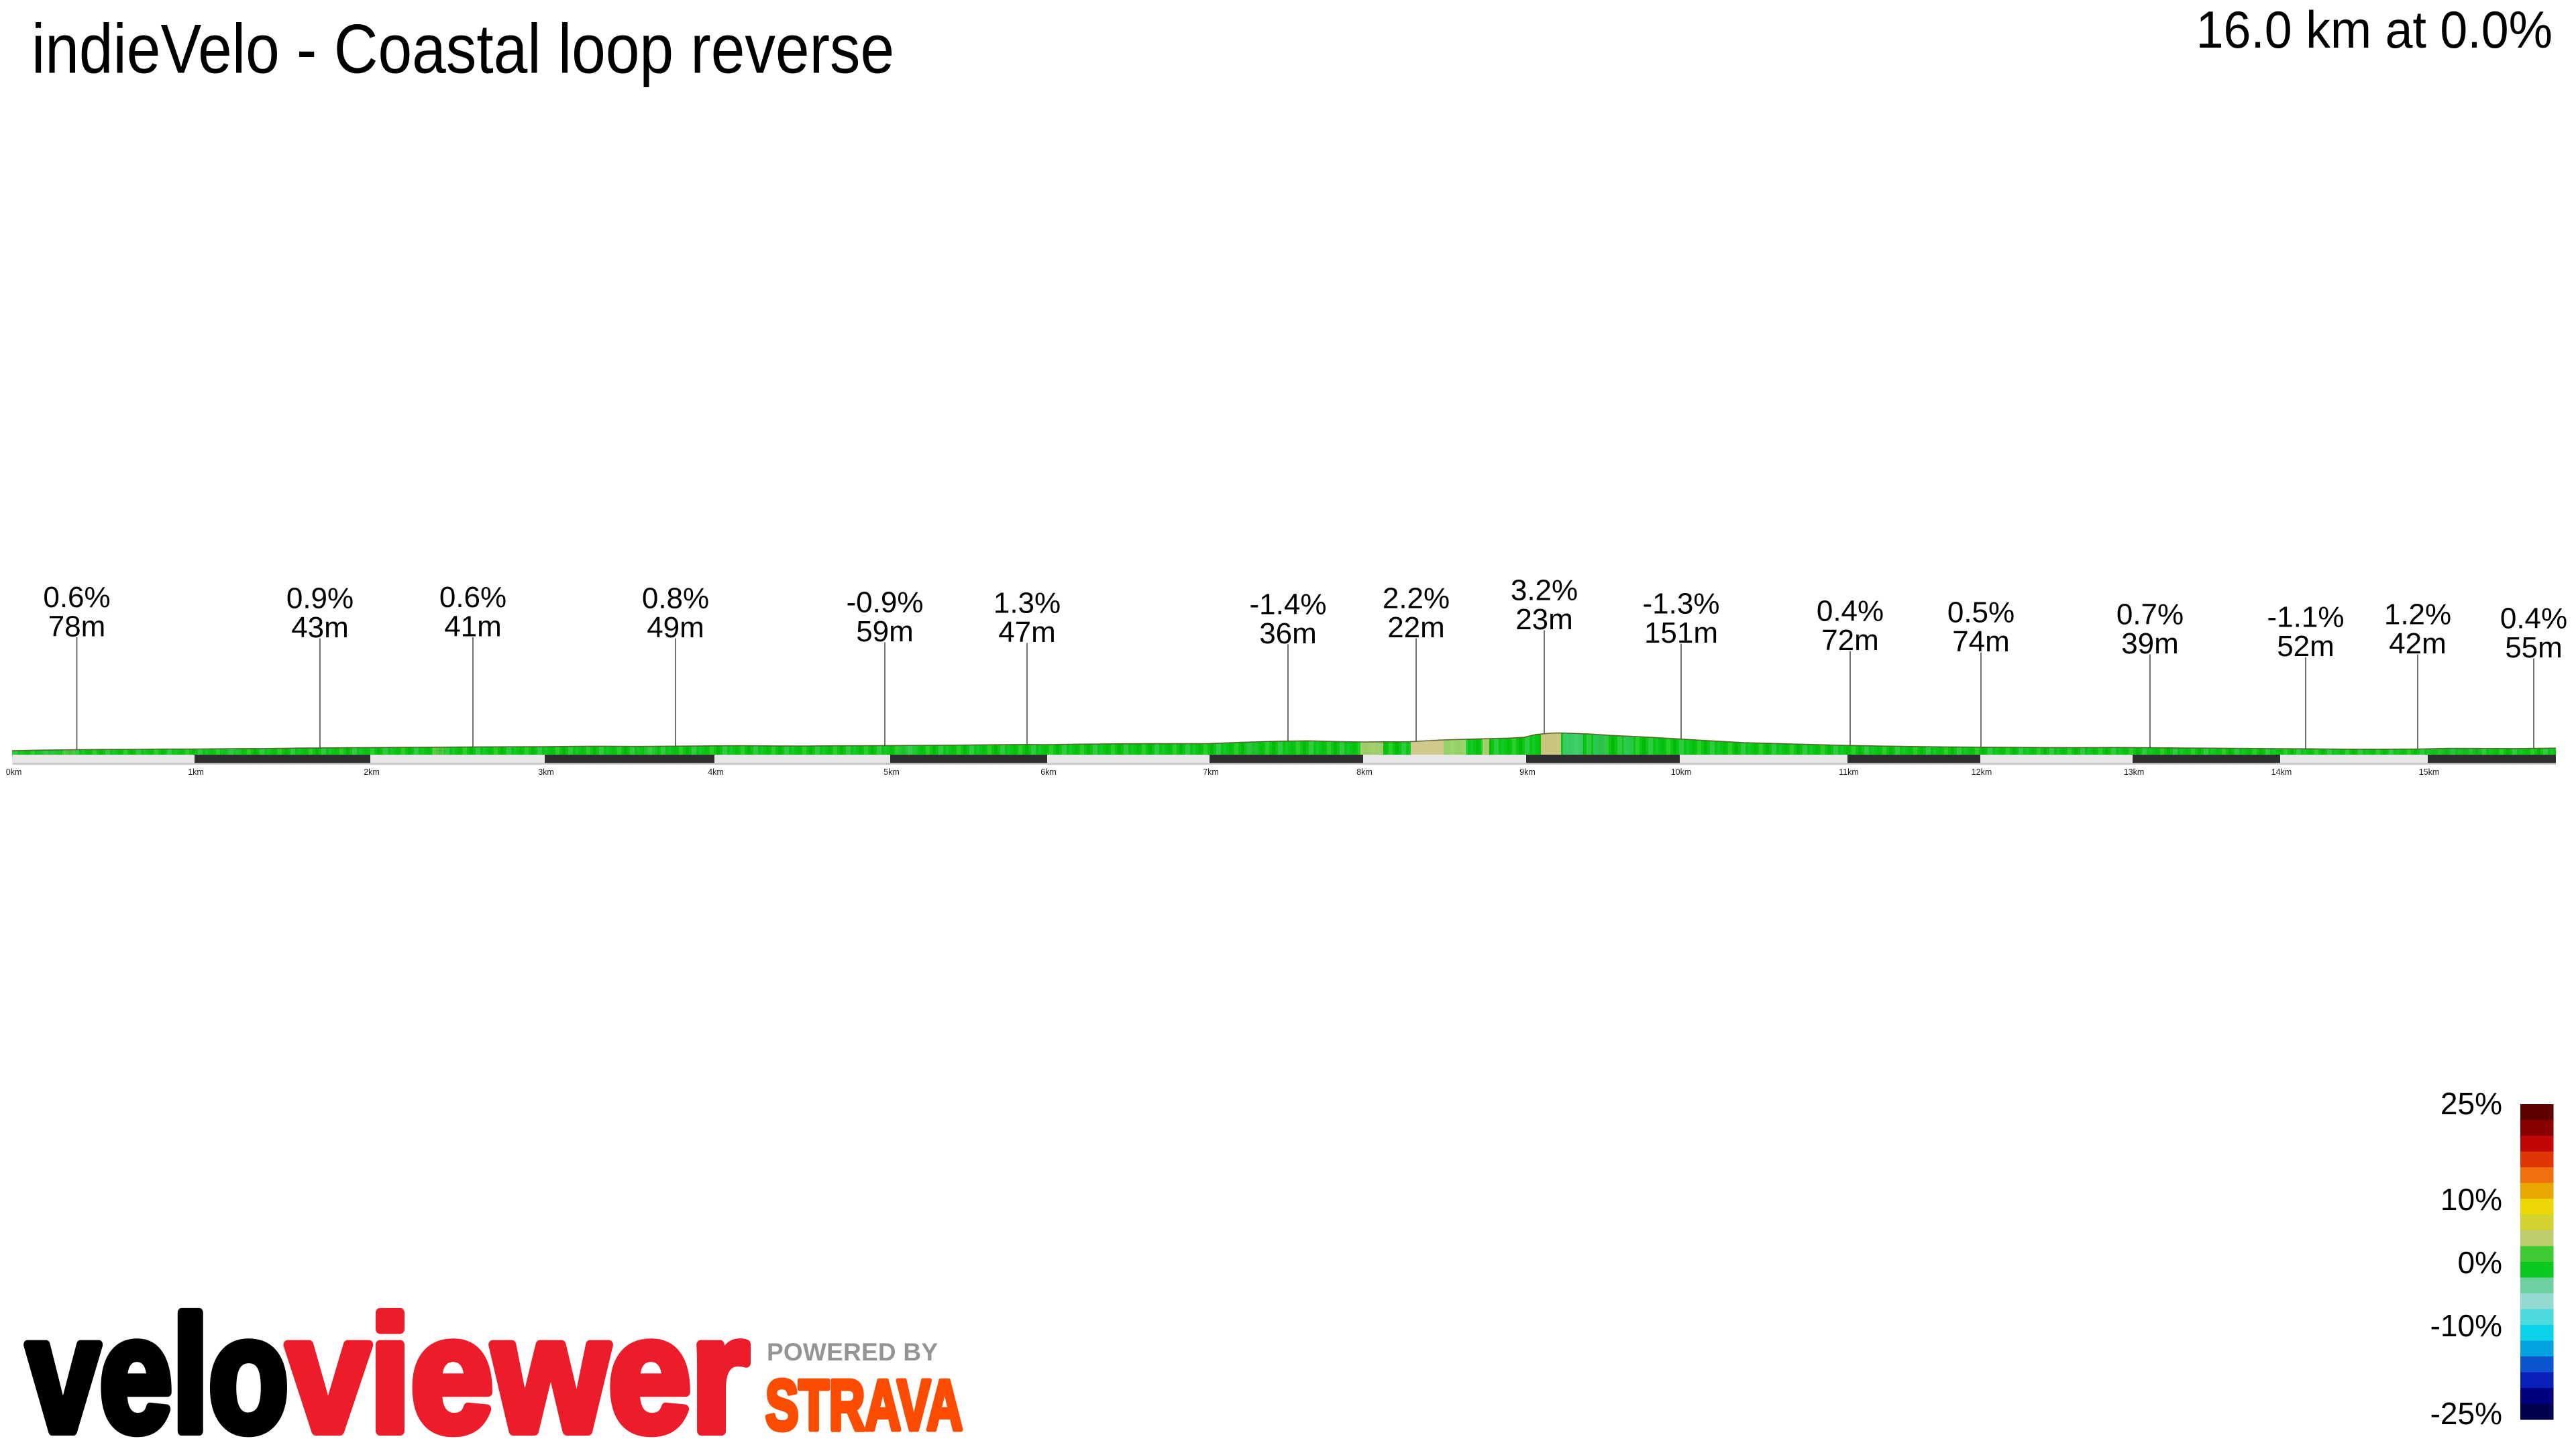  I want to click on svg-text: -1.4%, so click(1288, 604).